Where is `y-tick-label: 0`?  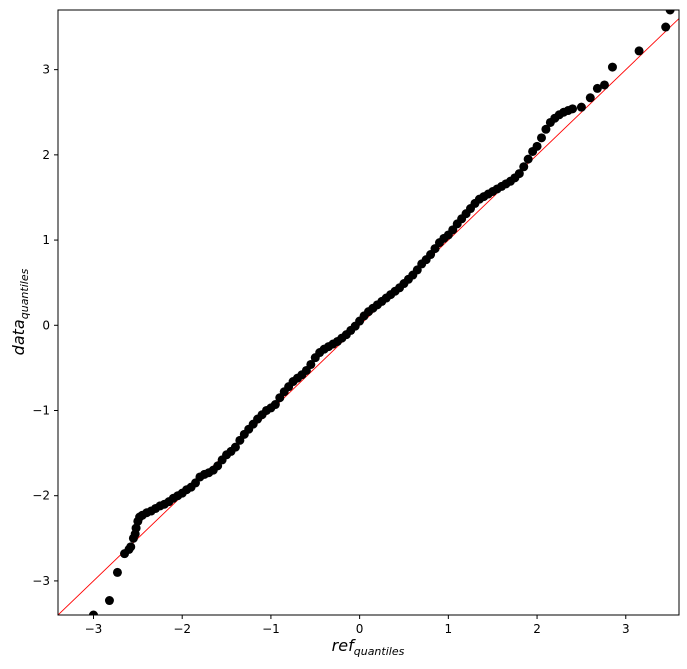
y-tick-label: 0 is located at coordinates (46, 325).